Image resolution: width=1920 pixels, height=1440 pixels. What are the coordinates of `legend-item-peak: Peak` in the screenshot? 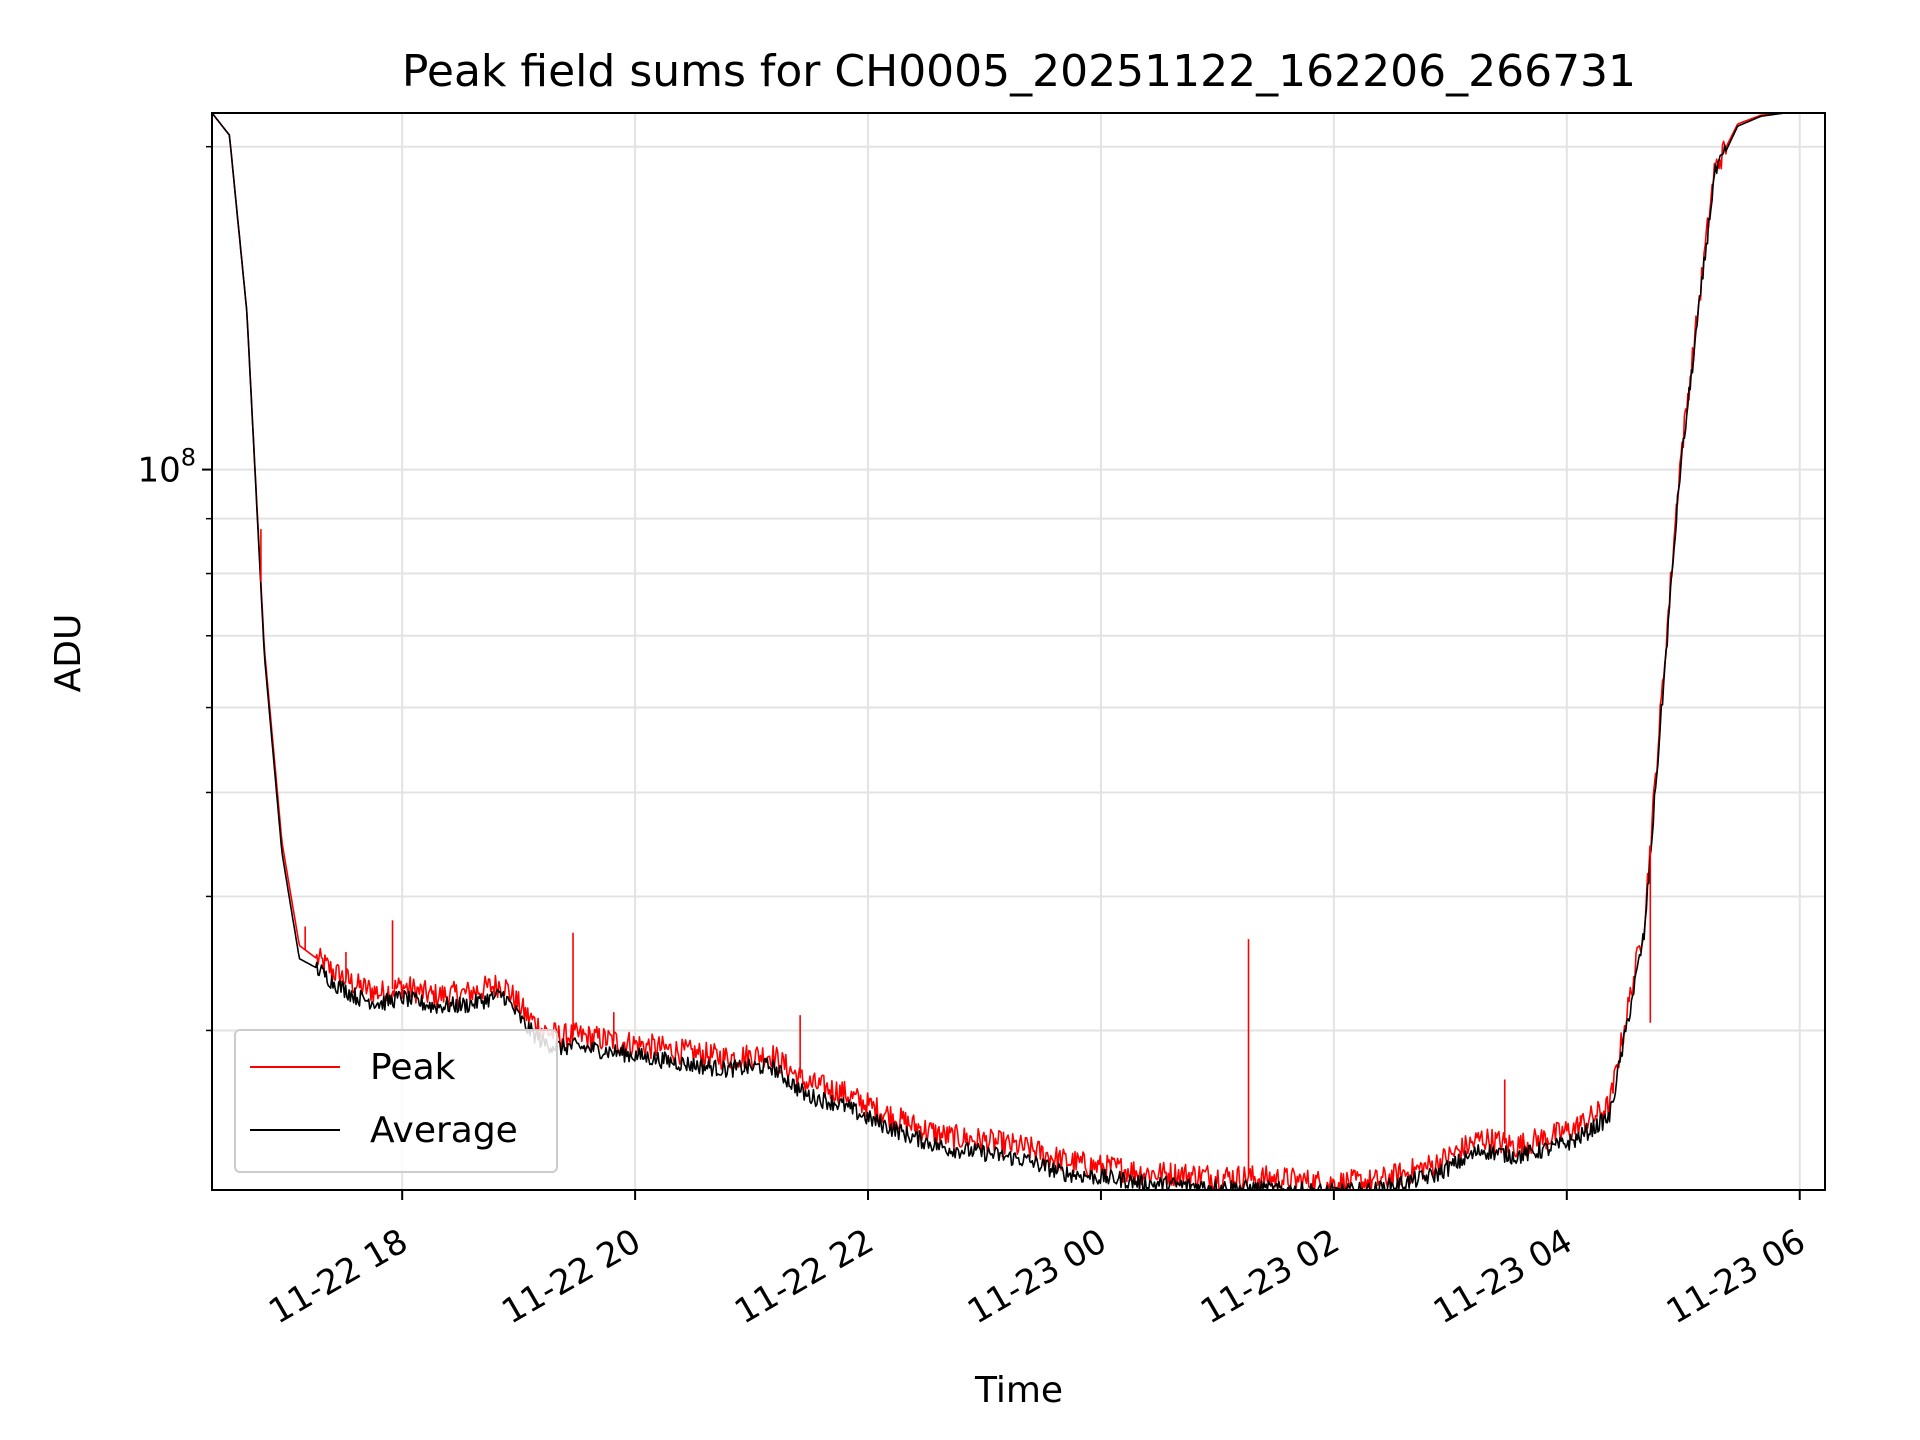 It's located at (353, 1067).